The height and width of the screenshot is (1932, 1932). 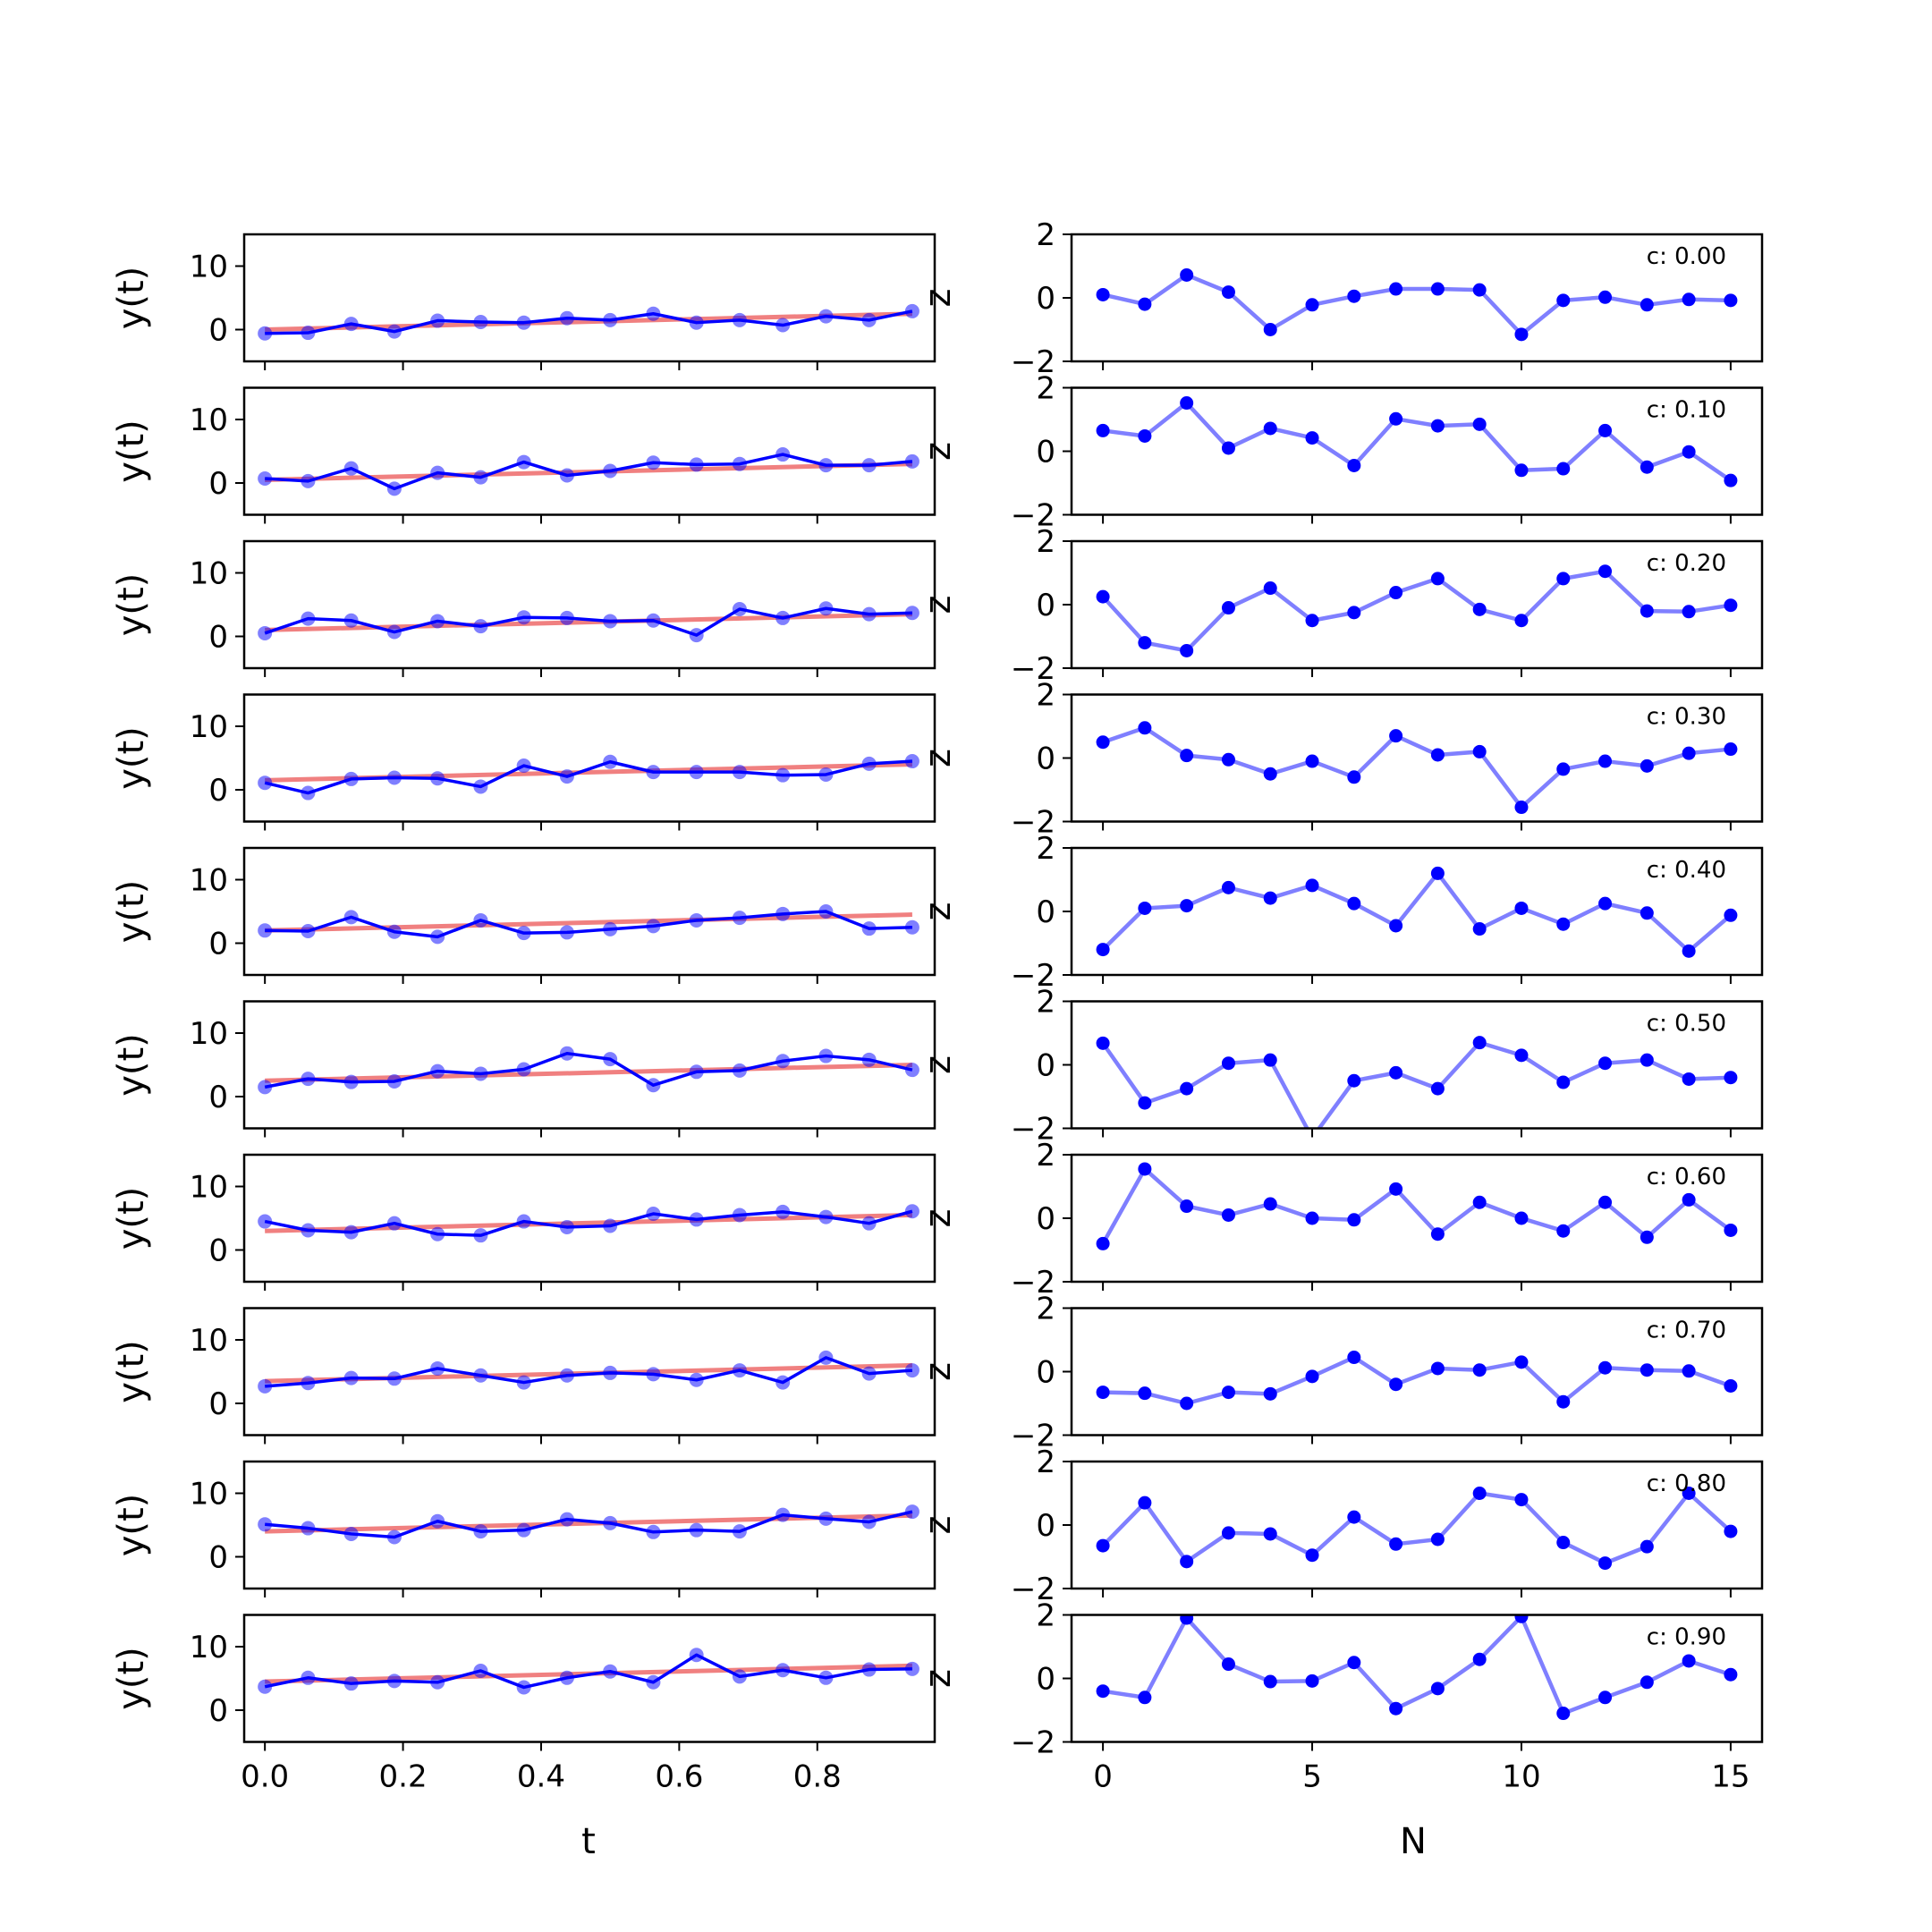 I want to click on left-panel-7: 0 10 y(t), so click(x=523, y=1376).